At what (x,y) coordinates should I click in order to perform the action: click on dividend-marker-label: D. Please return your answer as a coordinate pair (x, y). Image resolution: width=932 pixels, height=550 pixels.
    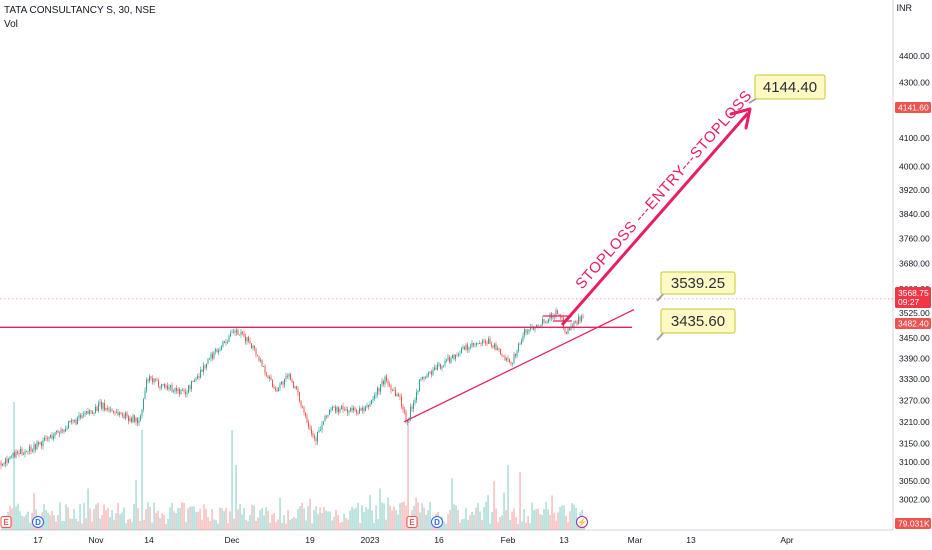
    Looking at the image, I should click on (38, 522).